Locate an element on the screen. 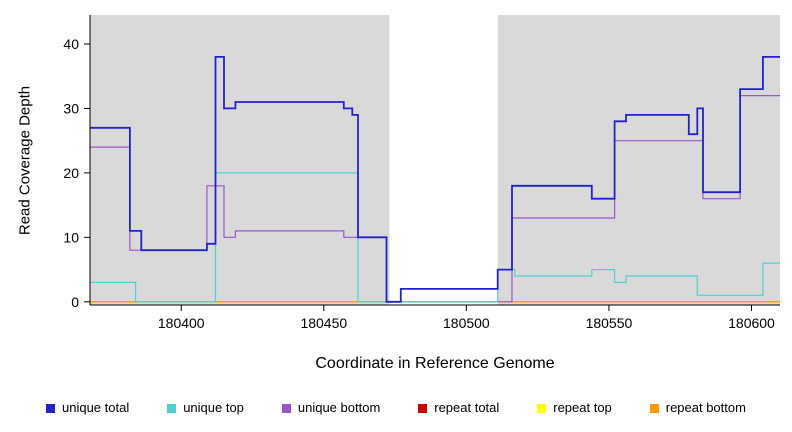 The height and width of the screenshot is (432, 792). x-tick-label: 180550 is located at coordinates (609, 323).